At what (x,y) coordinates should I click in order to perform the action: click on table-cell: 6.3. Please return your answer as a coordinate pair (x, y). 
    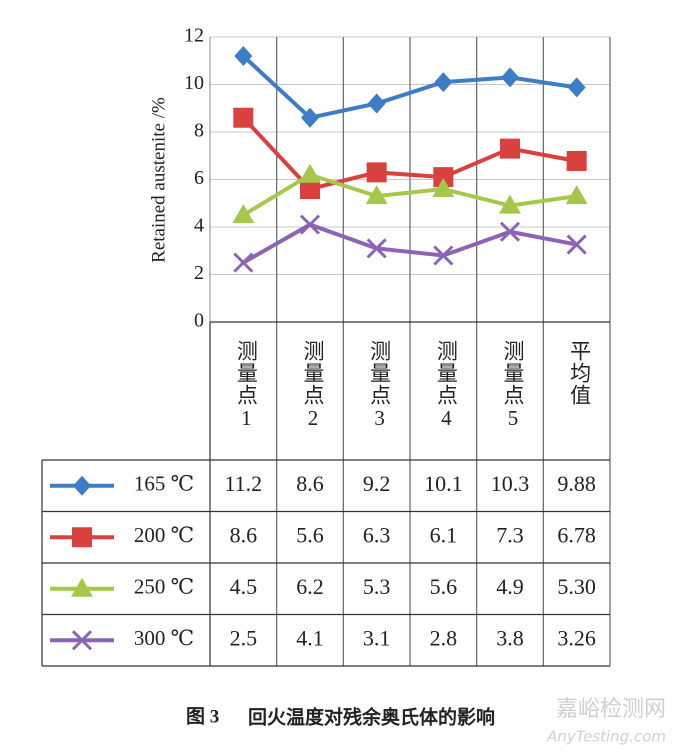
    Looking at the image, I should click on (377, 534).